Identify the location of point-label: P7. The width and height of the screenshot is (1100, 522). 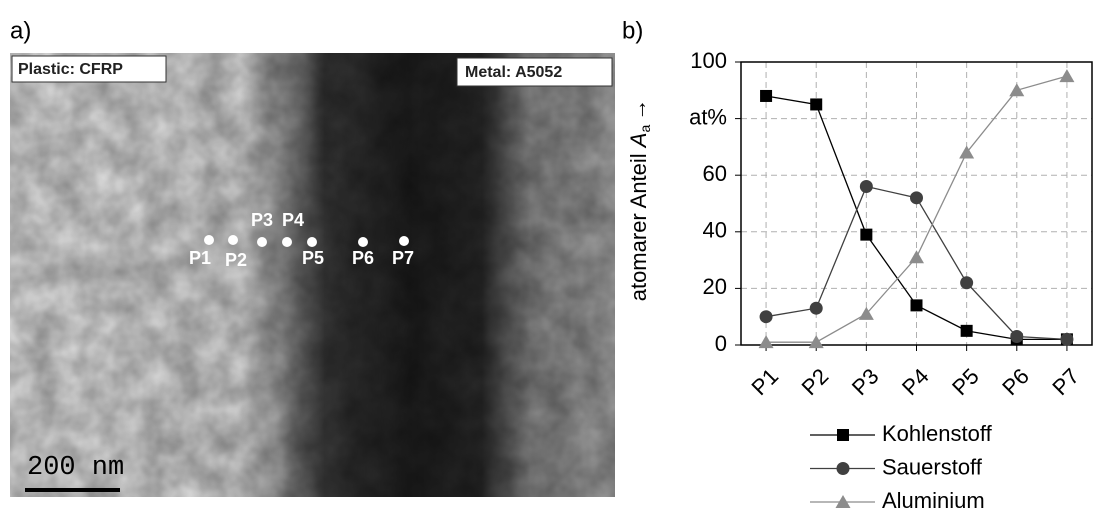
(403, 258).